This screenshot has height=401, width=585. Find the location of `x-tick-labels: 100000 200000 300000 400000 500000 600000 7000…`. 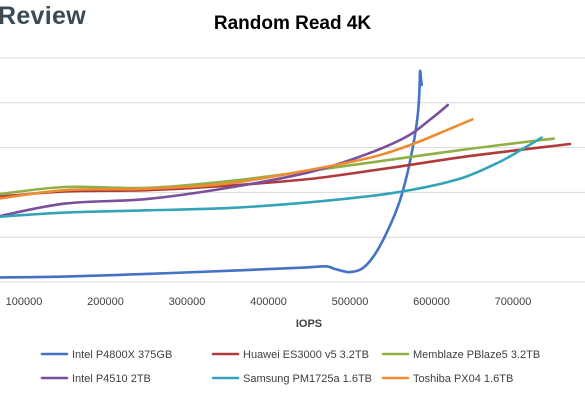

x-tick-labels: 100000 200000 300000 400000 500000 600000 7000… is located at coordinates (269, 302).